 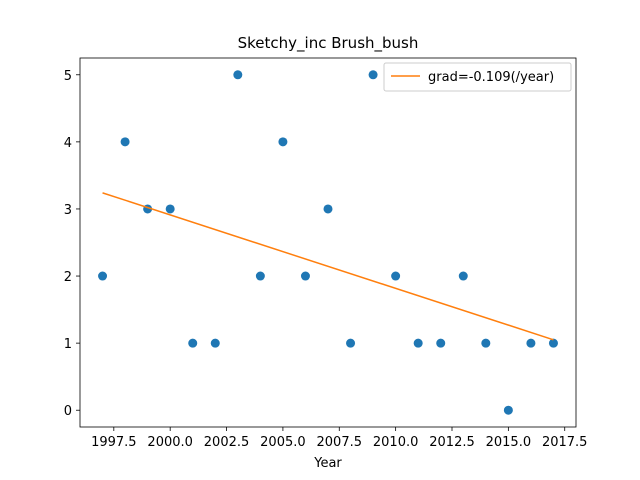 What do you see at coordinates (452, 442) in the screenshot?
I see `x-tick-label: 2012.5` at bounding box center [452, 442].